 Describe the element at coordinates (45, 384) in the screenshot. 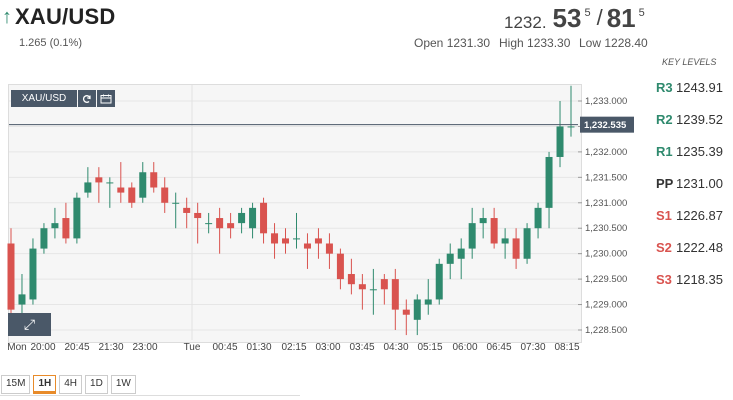

I see `timeframe-1h: 1H` at that location.